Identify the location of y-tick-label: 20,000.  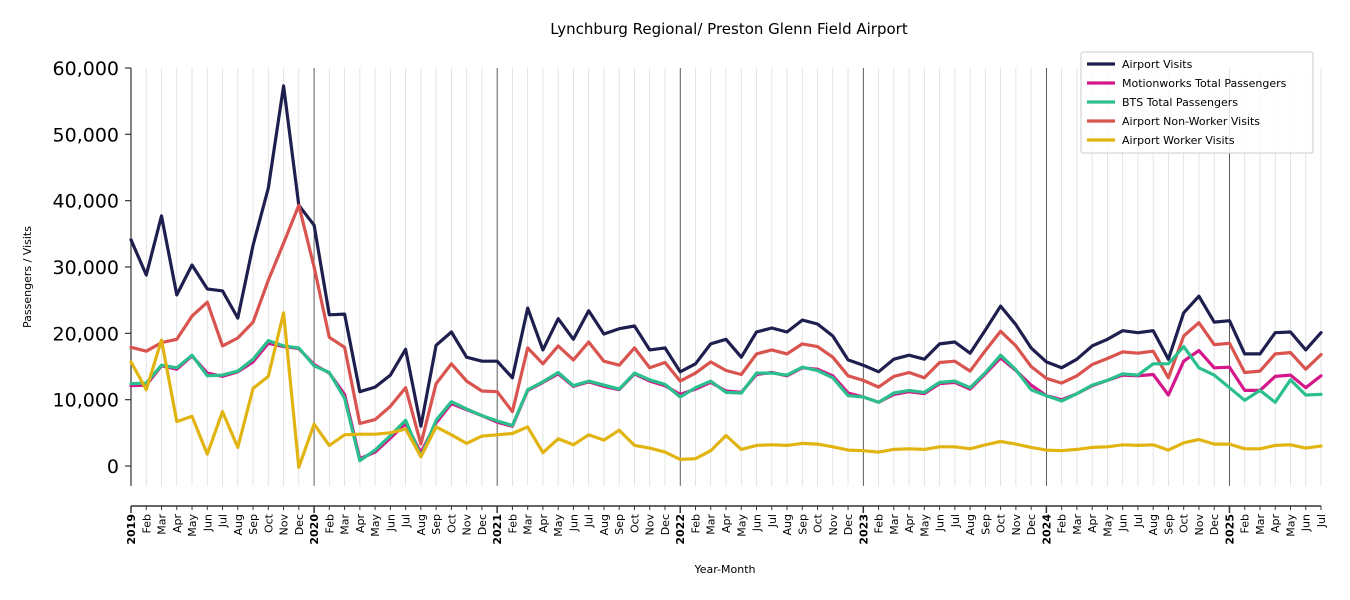
(86, 334).